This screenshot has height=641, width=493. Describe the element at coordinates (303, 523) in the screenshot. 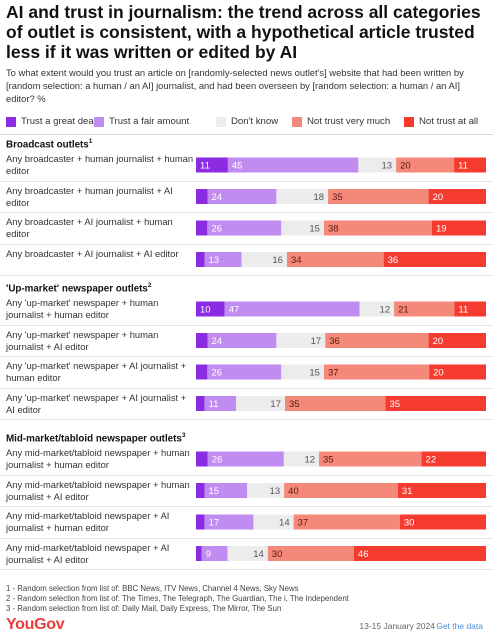

I see `data-label: 37` at that location.